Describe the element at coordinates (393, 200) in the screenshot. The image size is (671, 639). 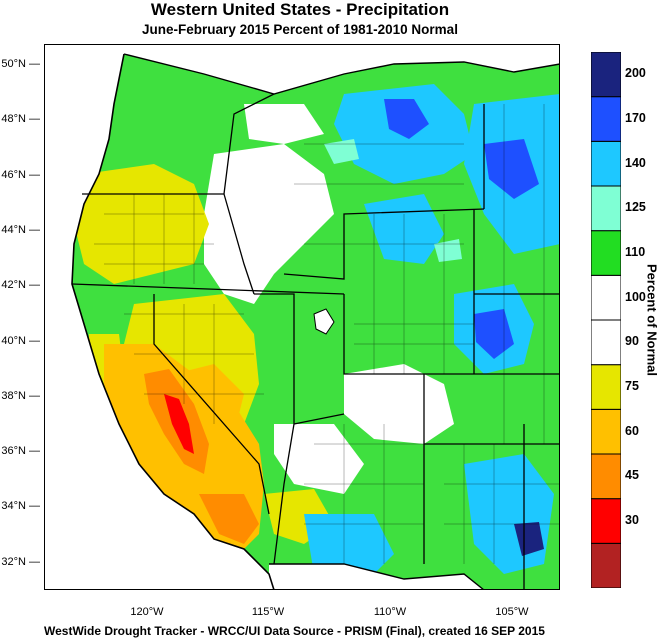
I see `region-aqua-patches` at that location.